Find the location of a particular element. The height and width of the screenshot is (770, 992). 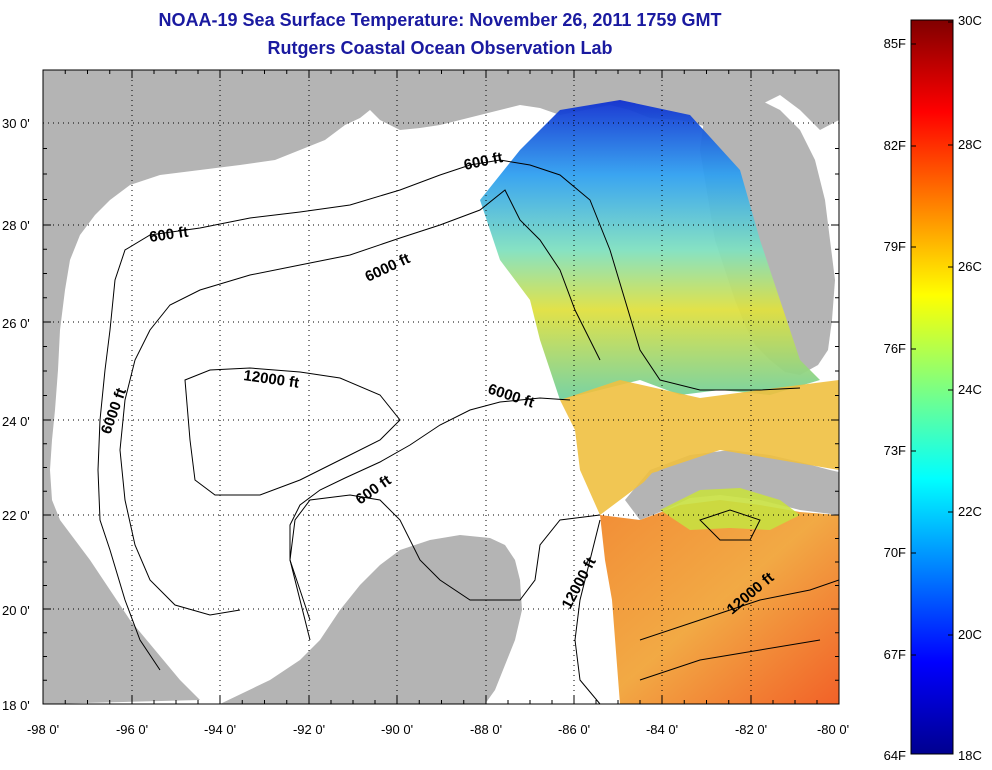

lon-label: -82 0' is located at coordinates (751, 729).